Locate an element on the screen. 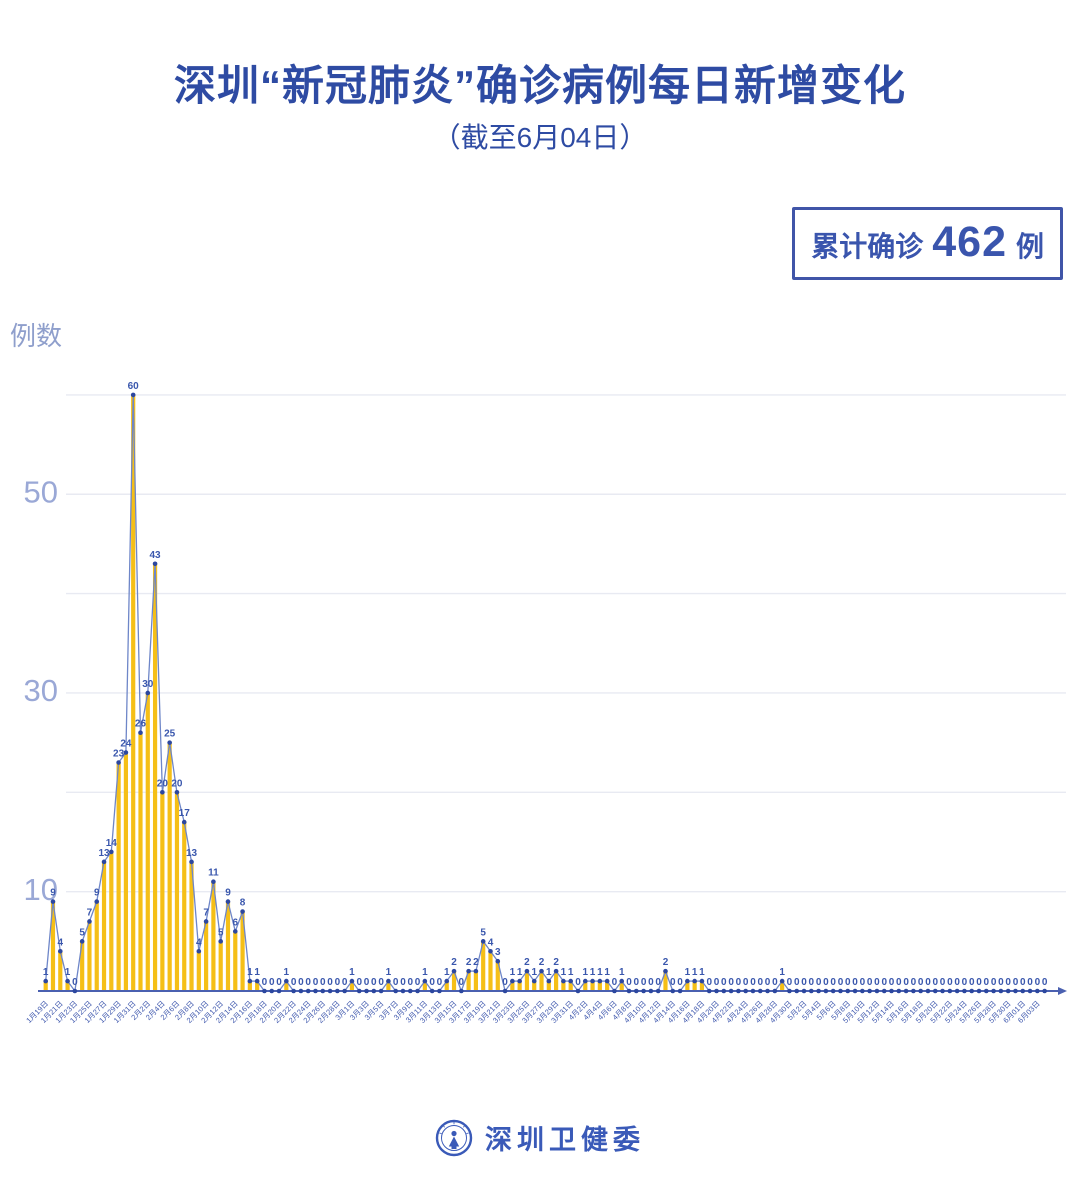 This screenshot has height=1184, width=1080. value-label: 14 is located at coordinates (112, 843).